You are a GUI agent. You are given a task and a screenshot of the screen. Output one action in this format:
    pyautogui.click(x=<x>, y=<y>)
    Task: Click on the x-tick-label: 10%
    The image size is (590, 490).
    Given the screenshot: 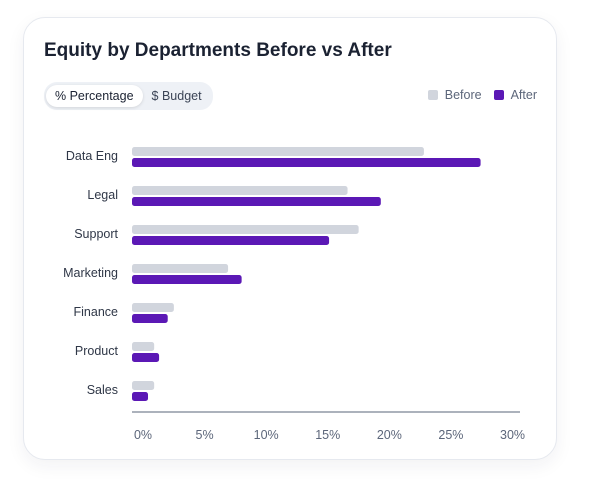 What is the action you would take?
    pyautogui.click(x=266, y=435)
    